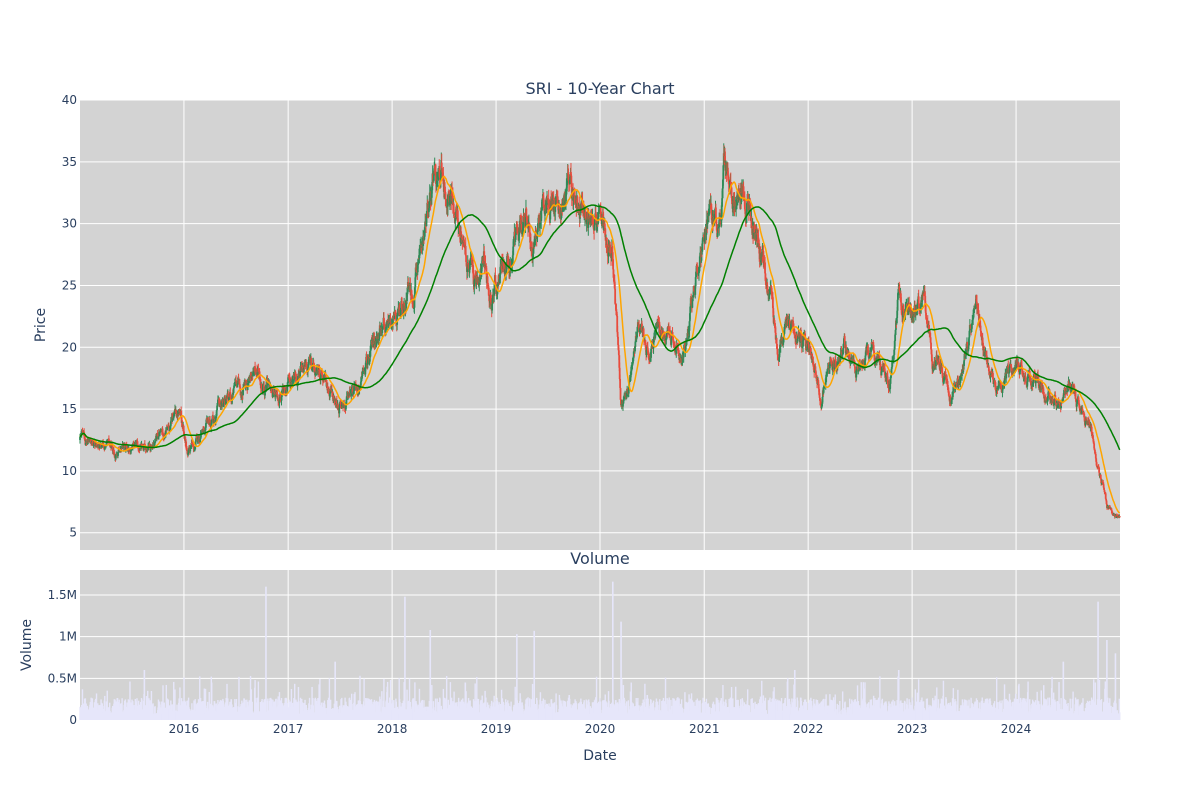  I want to click on price-y-tick-label: 30, so click(69, 224).